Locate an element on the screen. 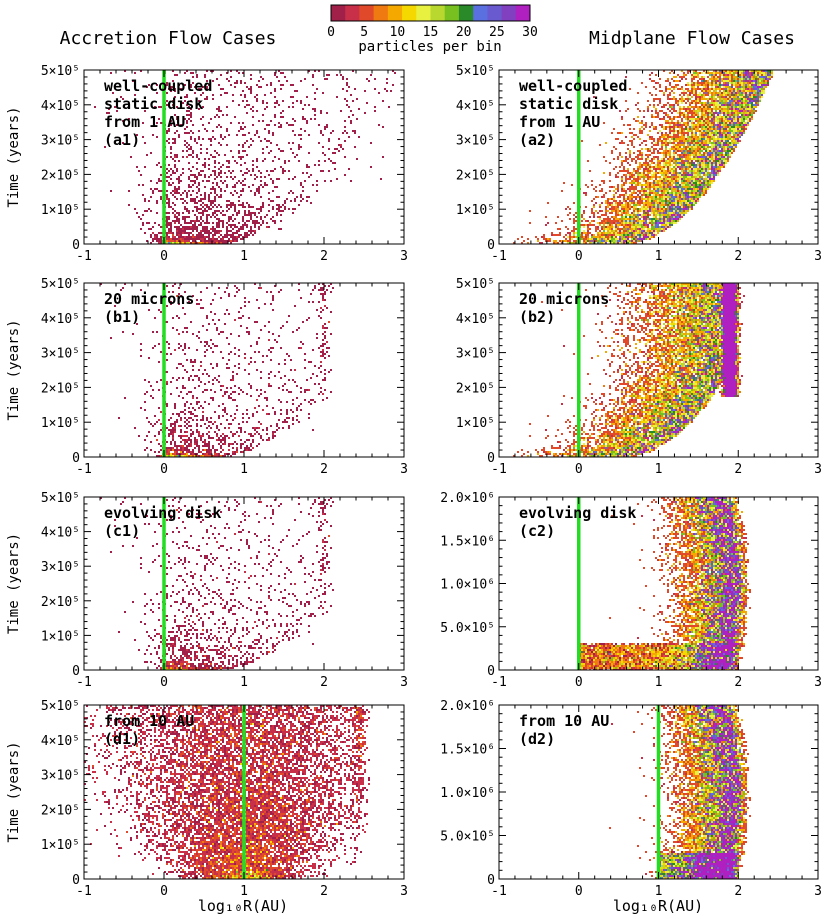 Image resolution: width=830 pixels, height=919 pixels. y-tick-label: 0 is located at coordinates (76, 245).